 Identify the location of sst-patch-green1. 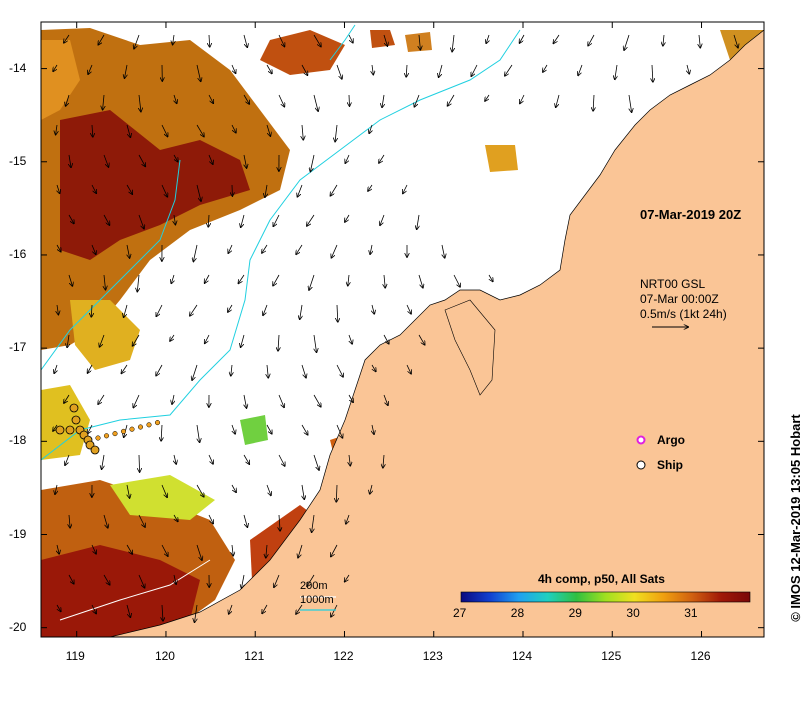
(254, 430).